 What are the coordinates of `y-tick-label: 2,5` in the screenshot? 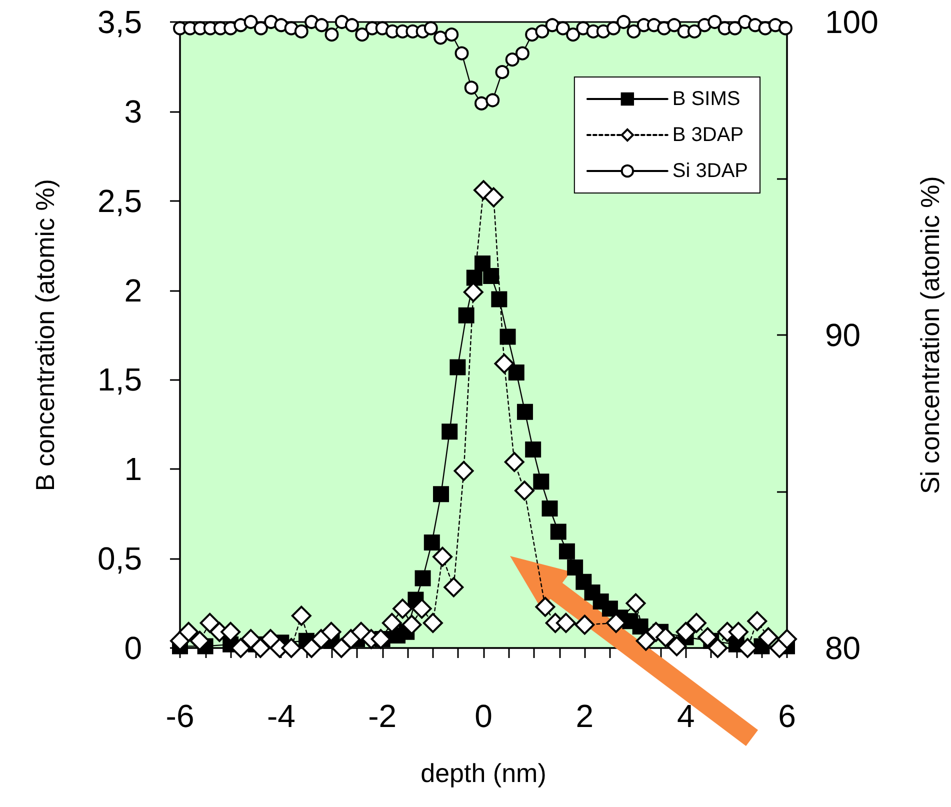 It's located at (120, 200).